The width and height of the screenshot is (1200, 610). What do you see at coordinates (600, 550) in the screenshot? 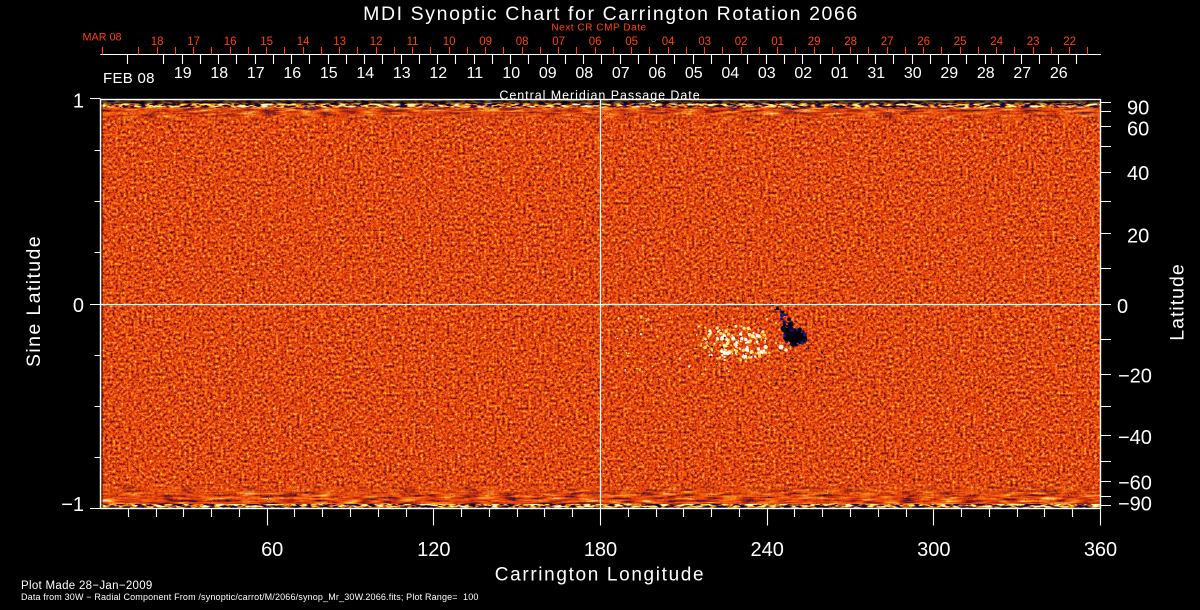
I see `svg-text: 180` at bounding box center [600, 550].